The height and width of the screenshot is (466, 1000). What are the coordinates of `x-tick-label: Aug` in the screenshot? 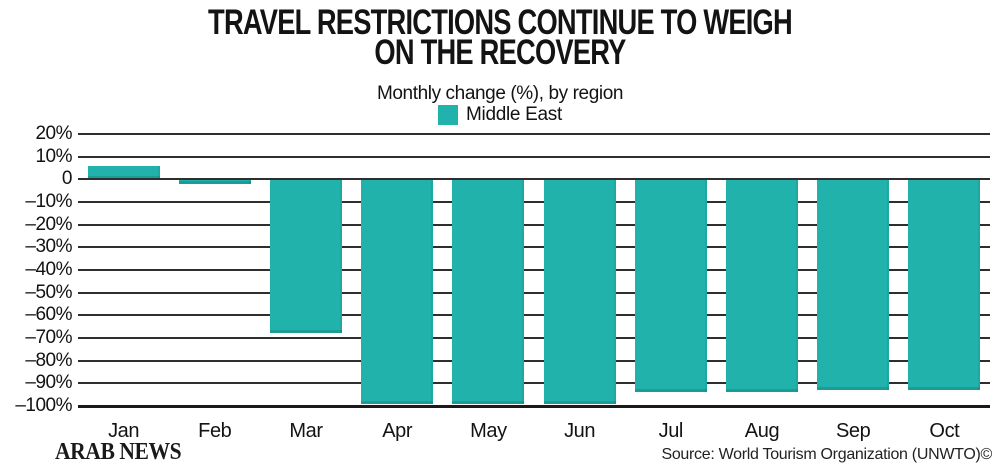 It's located at (762, 431).